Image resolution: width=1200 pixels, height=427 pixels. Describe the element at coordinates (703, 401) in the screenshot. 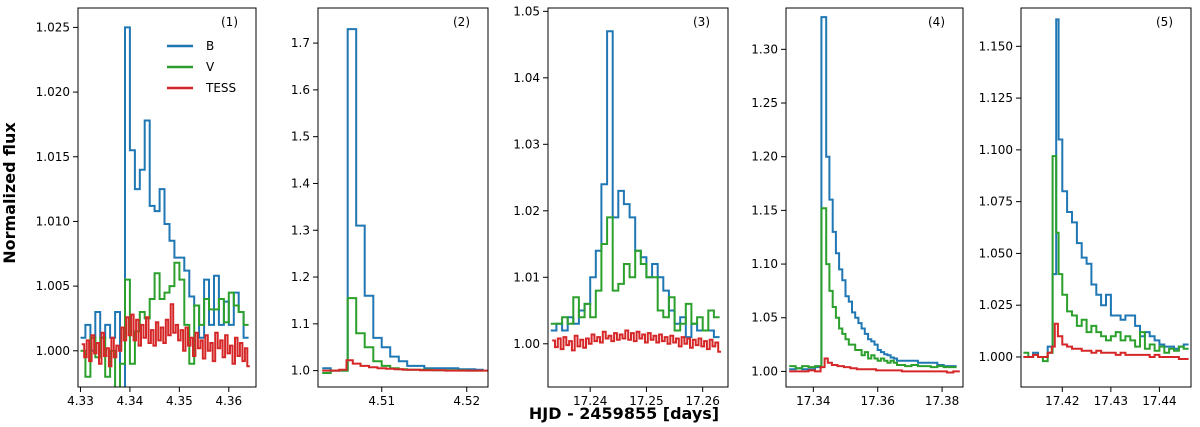

I see `x-tick-label: 17.26` at that location.